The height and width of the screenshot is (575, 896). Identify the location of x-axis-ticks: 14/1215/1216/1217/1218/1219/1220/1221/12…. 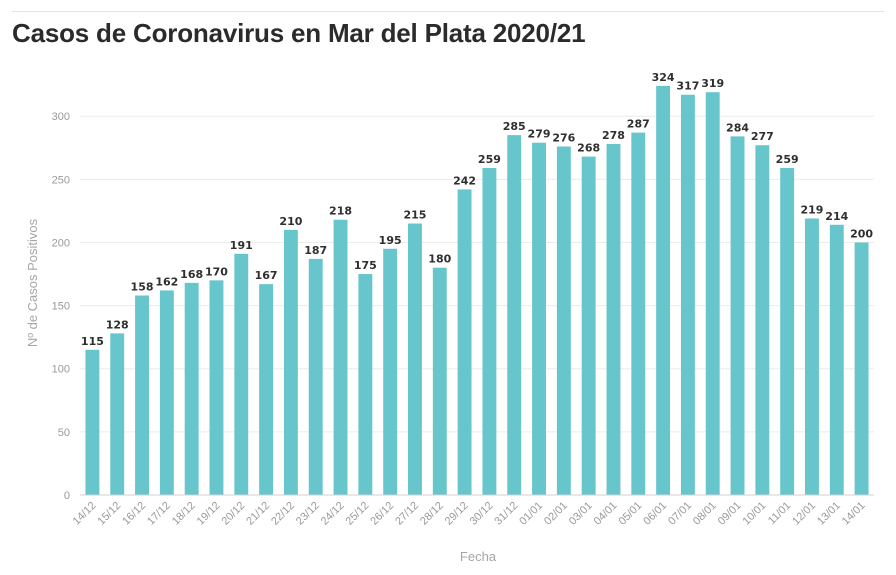
(469, 514).